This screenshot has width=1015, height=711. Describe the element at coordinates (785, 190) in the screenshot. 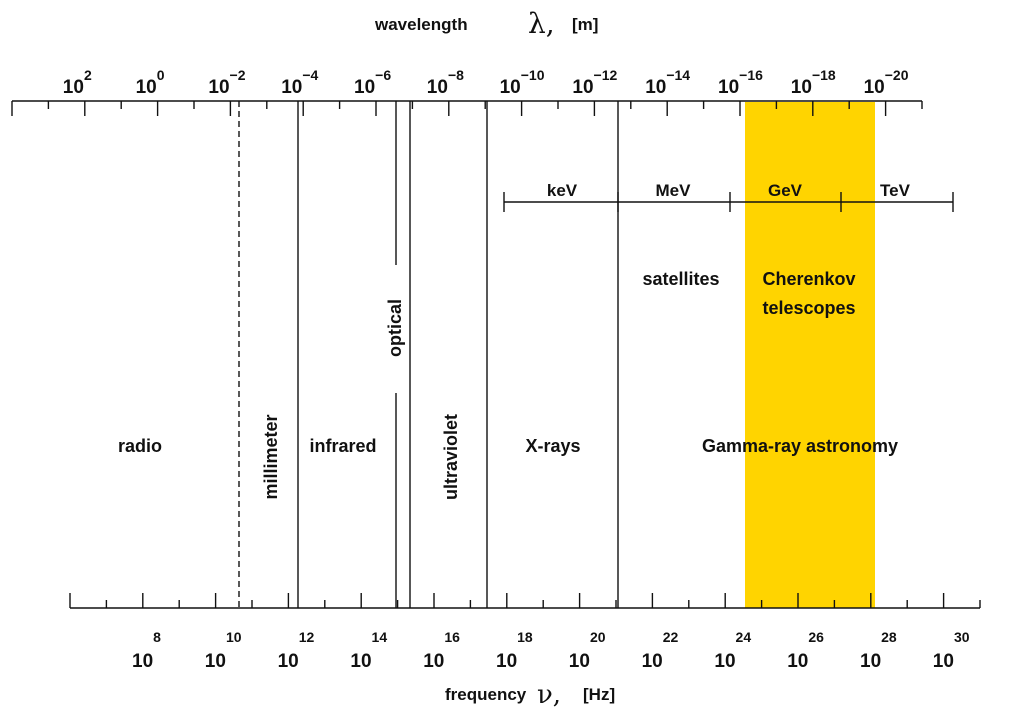

I see `energy-label-gev: GeV` at that location.